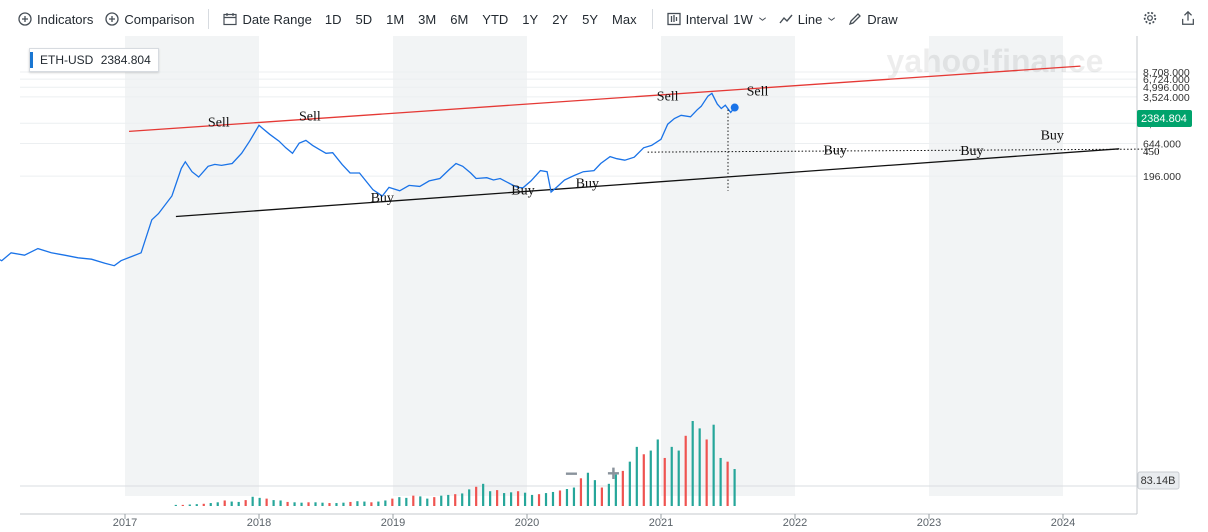 This screenshot has width=1208, height=532. What do you see at coordinates (364, 19) in the screenshot?
I see `range-5d: 5D` at bounding box center [364, 19].